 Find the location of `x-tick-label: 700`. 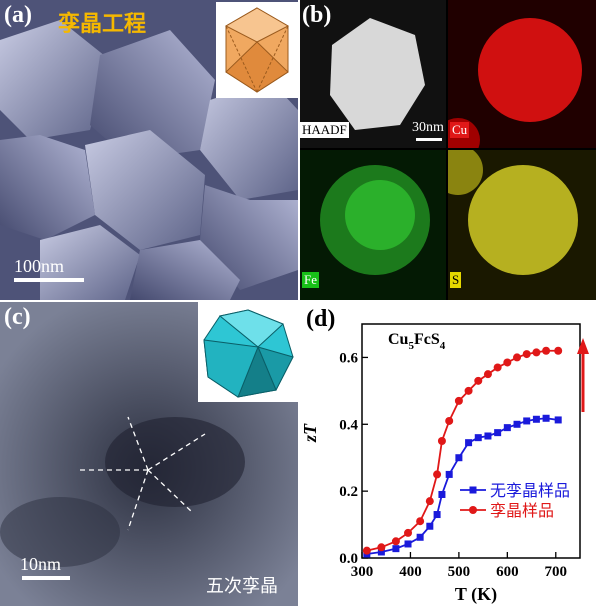

x-tick-label: 700 is located at coordinates (556, 572).